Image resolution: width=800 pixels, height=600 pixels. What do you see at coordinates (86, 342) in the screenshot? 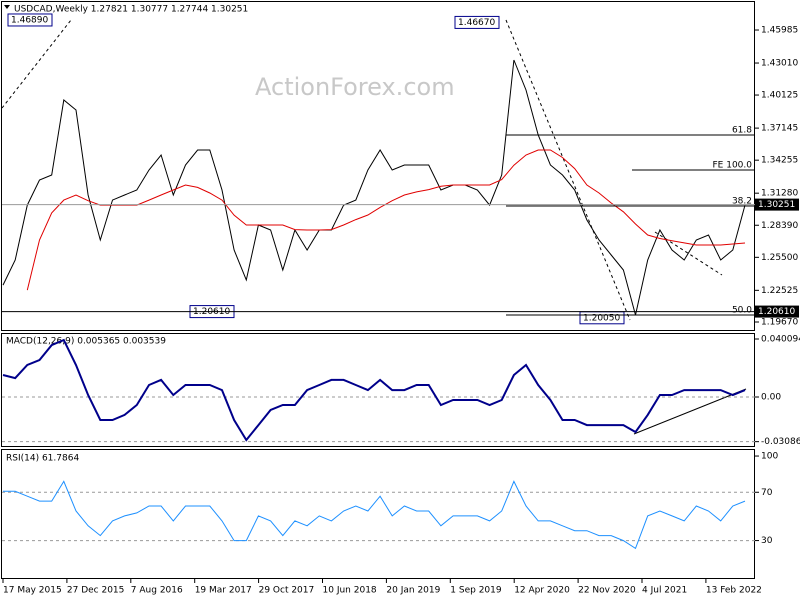
I see `macd-title: MACD(12,26,9) 0.005365 0.003539` at bounding box center [86, 342].